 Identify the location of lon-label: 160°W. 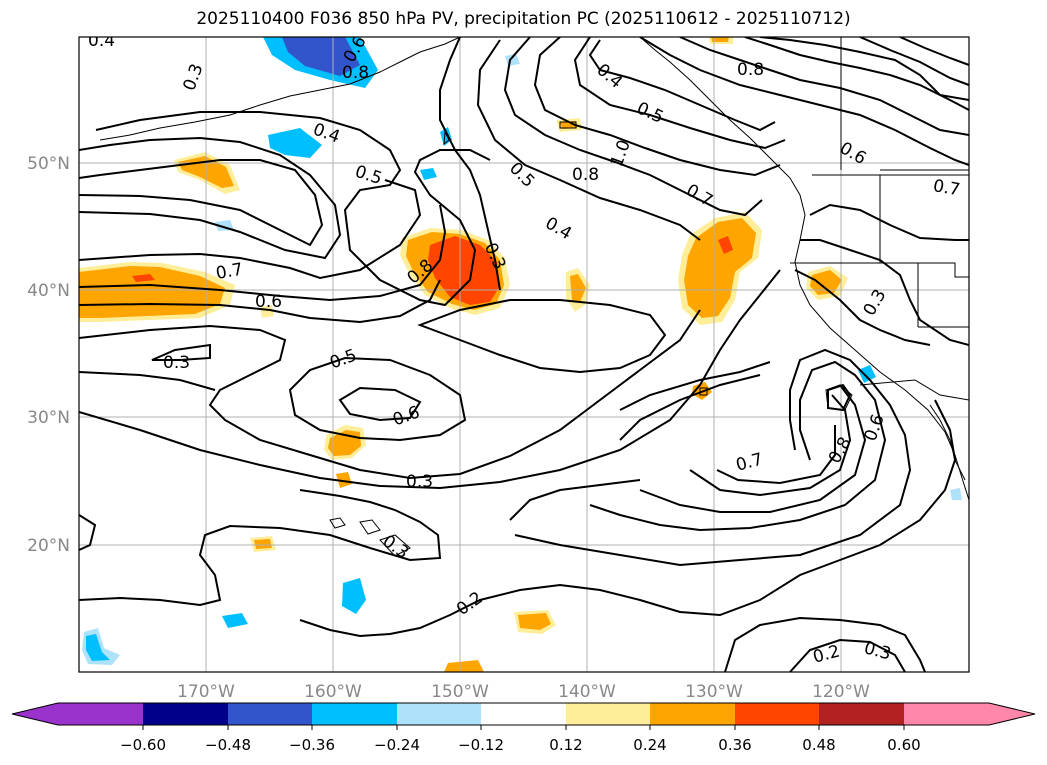
(333, 692).